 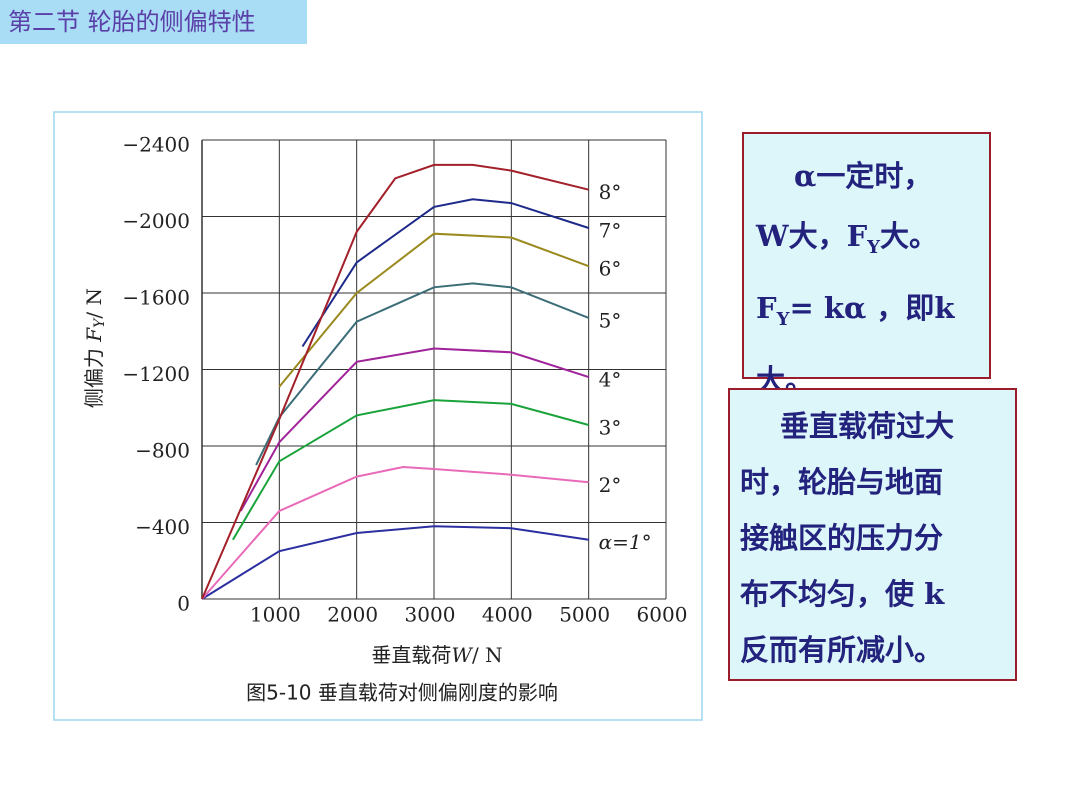 I want to click on note-line: 垂直载荷过大, so click(x=867, y=426).